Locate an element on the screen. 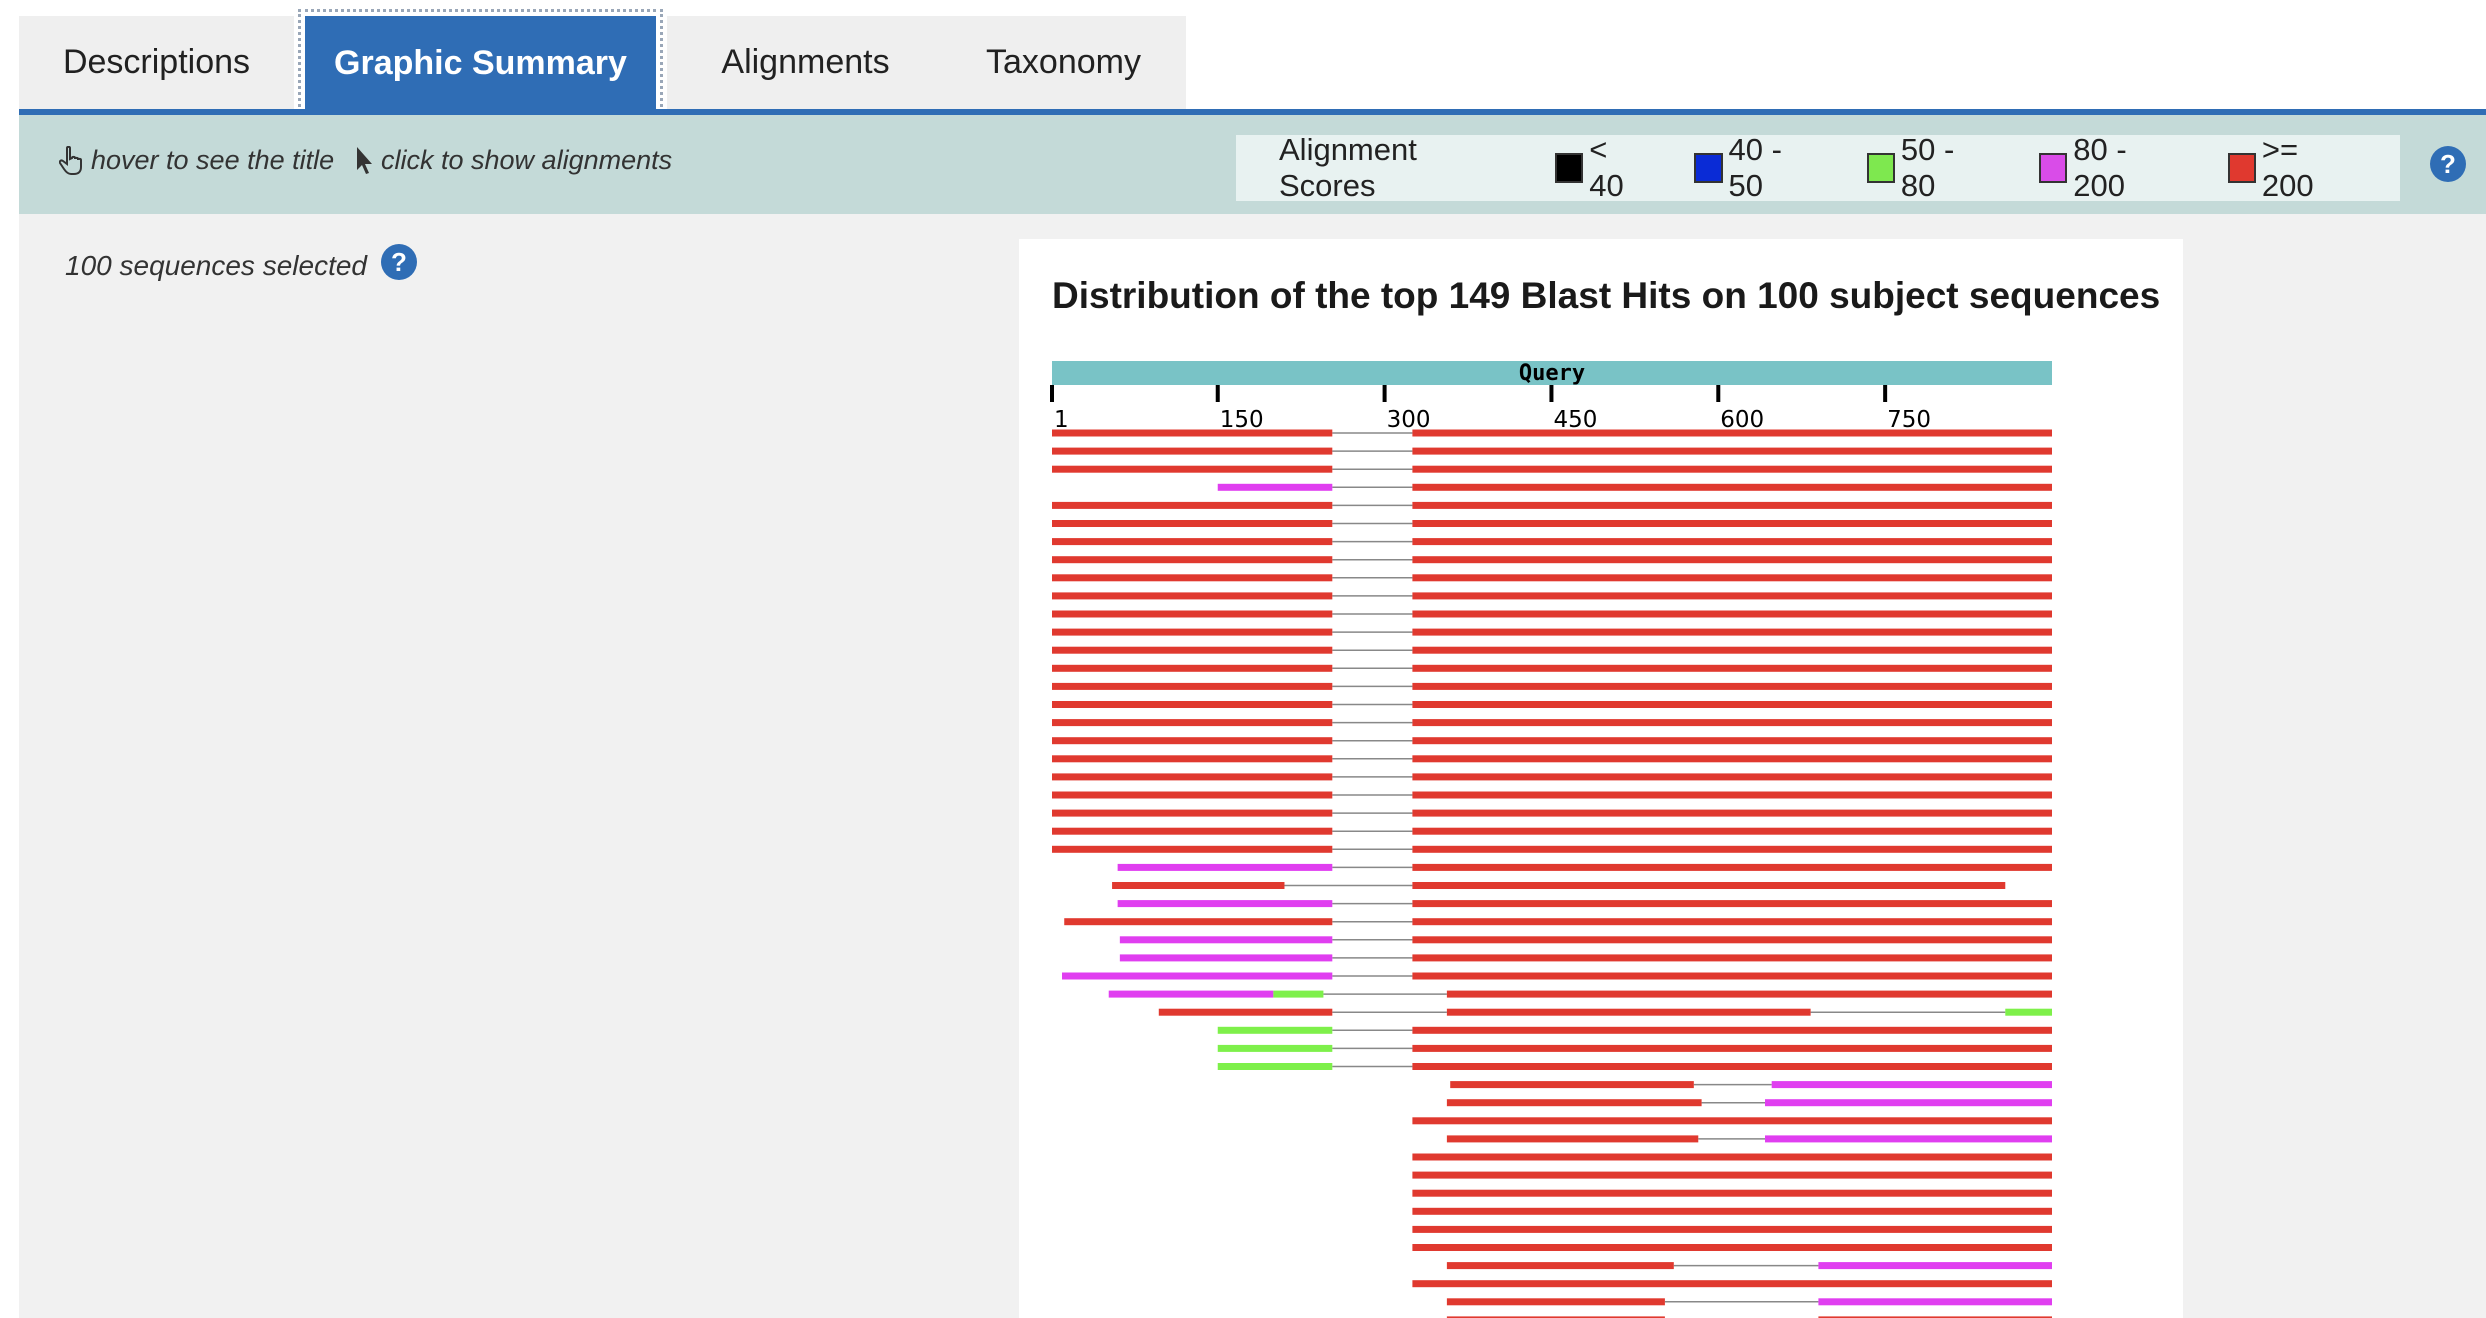 The height and width of the screenshot is (1318, 2486). legend-help-icon: ? is located at coordinates (2448, 164).